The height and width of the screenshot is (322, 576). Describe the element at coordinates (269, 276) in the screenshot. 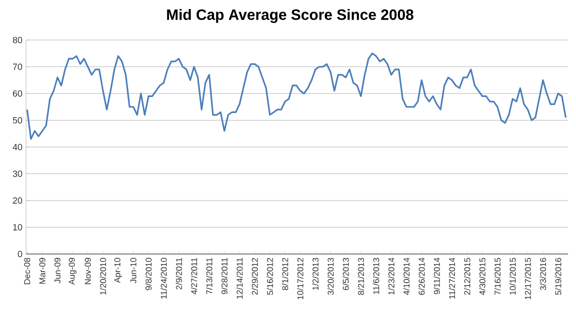

I see `x-tick-label: 5/16/2012` at that location.